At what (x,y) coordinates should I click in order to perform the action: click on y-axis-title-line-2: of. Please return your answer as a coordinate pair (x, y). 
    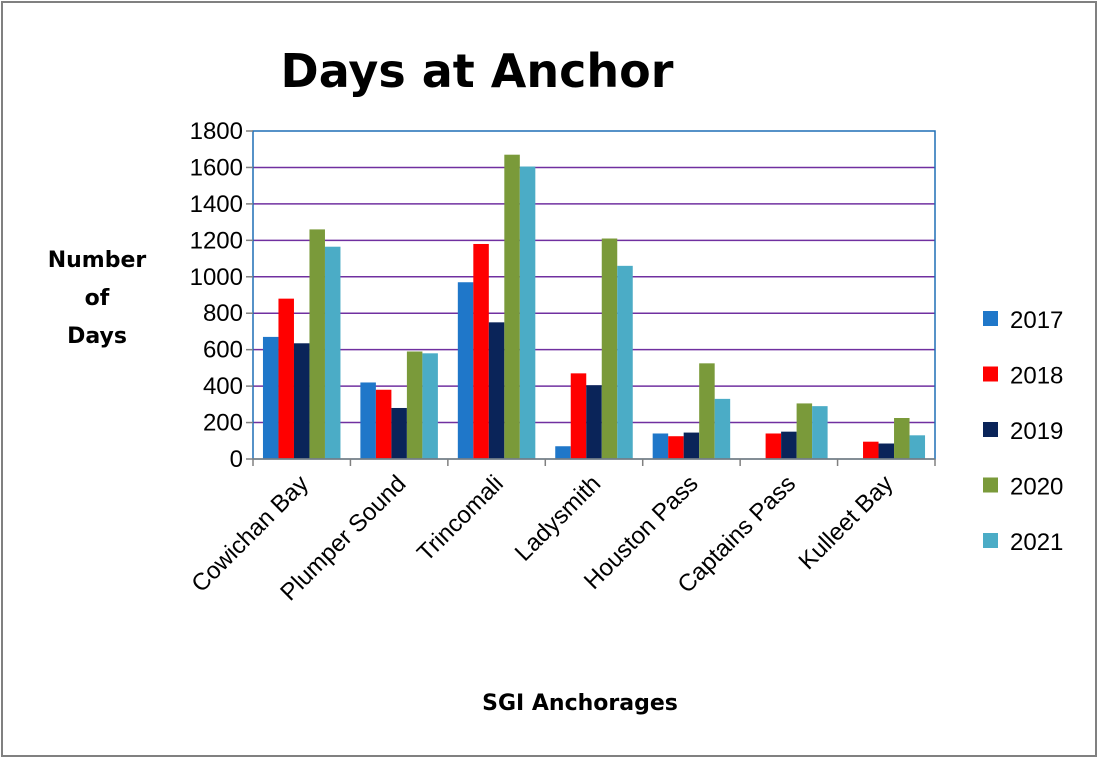
    Looking at the image, I should click on (97, 298).